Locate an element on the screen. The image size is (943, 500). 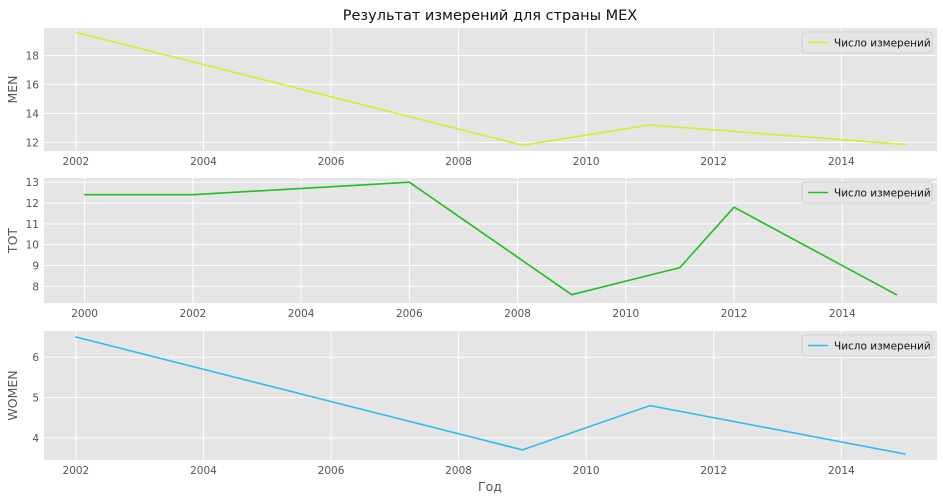
y-tick-label: 10 is located at coordinates (32, 246).